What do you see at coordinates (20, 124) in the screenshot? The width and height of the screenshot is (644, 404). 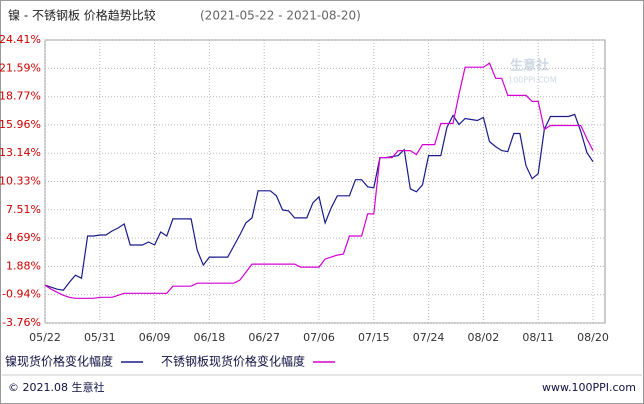 I see `y-tick-label: 15.96%` at bounding box center [20, 124].